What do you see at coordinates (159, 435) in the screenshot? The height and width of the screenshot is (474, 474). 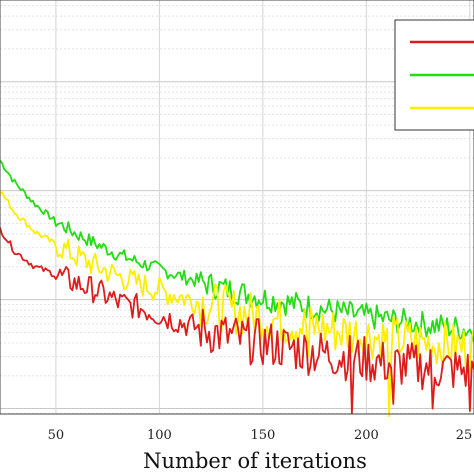 I see `x-tick-label: 100` at bounding box center [159, 435].